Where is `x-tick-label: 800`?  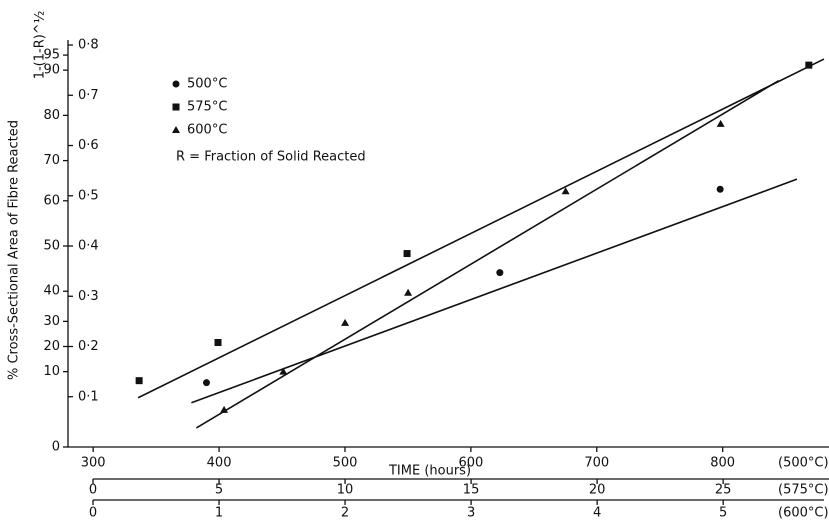
x-tick-label: 800 is located at coordinates (722, 463).